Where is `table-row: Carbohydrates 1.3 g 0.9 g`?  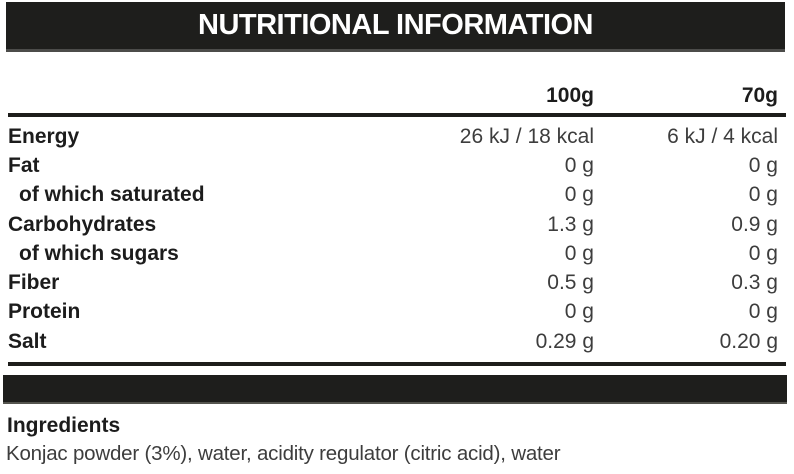
table-row: Carbohydrates 1.3 g 0.9 g is located at coordinates (393, 224).